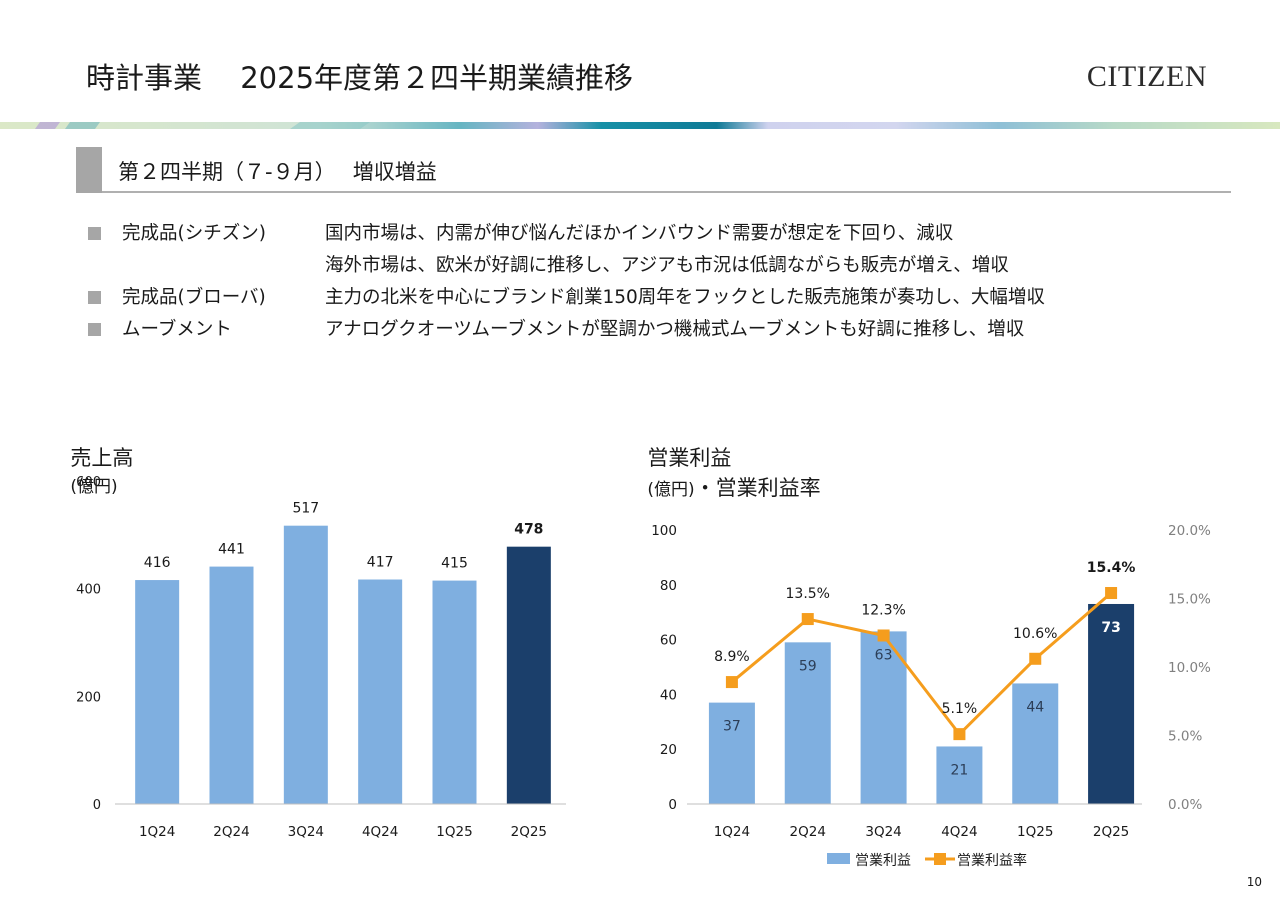 The width and height of the screenshot is (1280, 905). I want to click on sales-bar-value-label: 517, so click(305, 509).